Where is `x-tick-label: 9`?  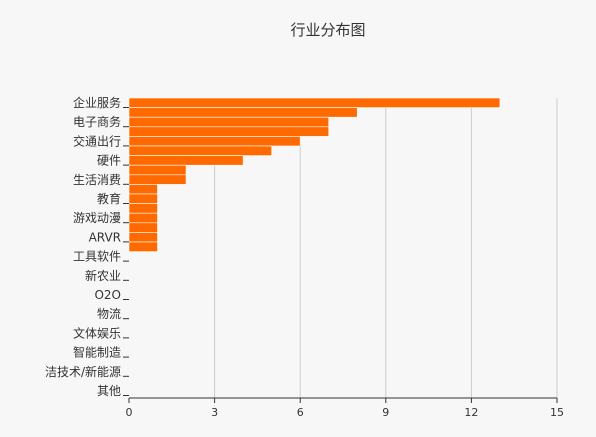 x-tick-label: 9 is located at coordinates (385, 412).